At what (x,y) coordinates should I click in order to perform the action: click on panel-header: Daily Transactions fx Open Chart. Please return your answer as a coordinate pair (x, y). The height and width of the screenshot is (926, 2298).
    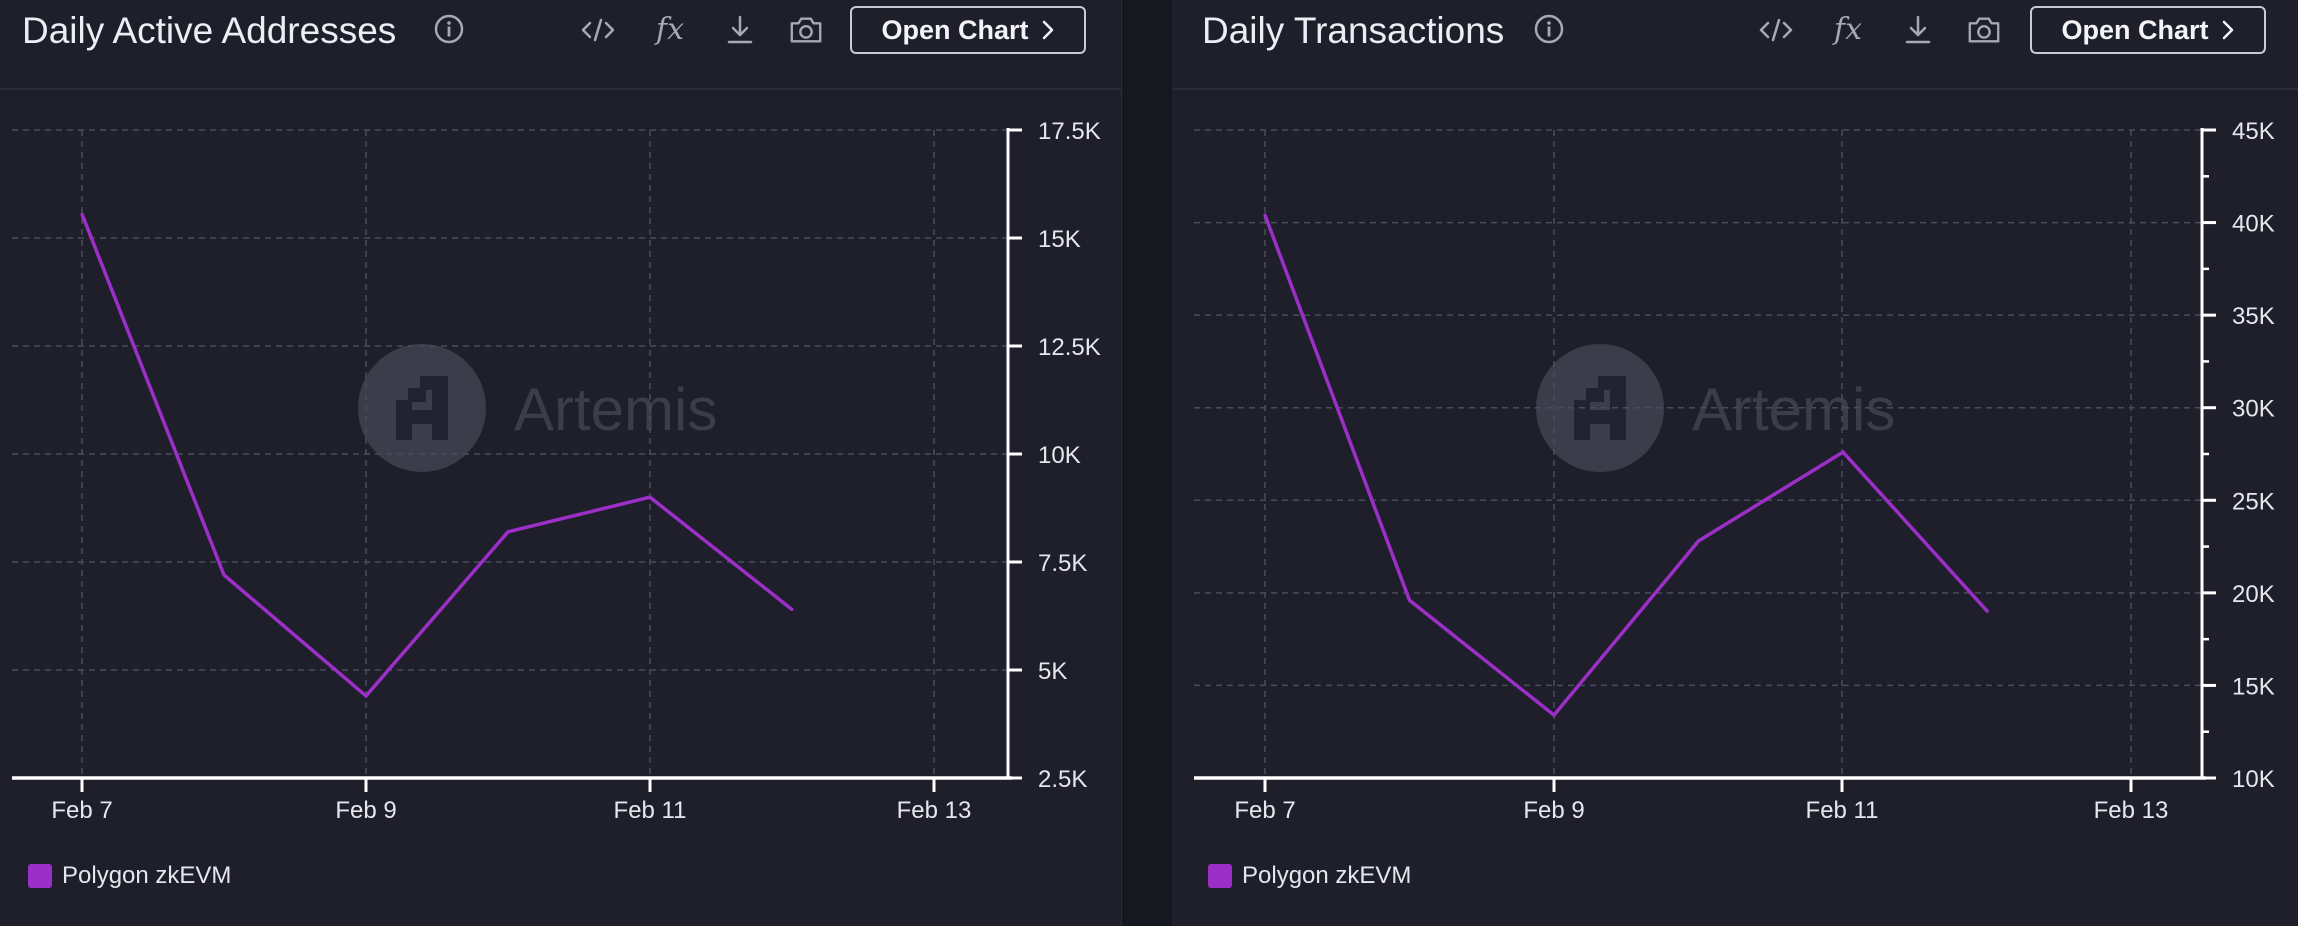
    Looking at the image, I should click on (1735, 45).